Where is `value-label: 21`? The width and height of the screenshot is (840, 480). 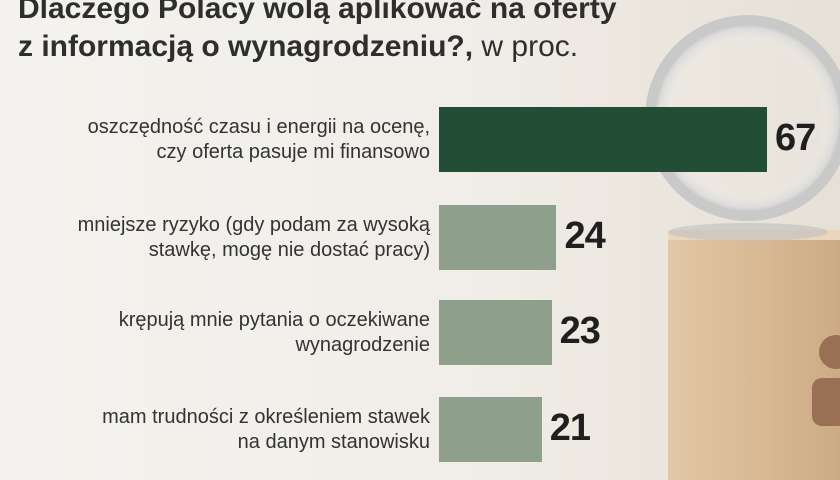 value-label: 21 is located at coordinates (570, 428).